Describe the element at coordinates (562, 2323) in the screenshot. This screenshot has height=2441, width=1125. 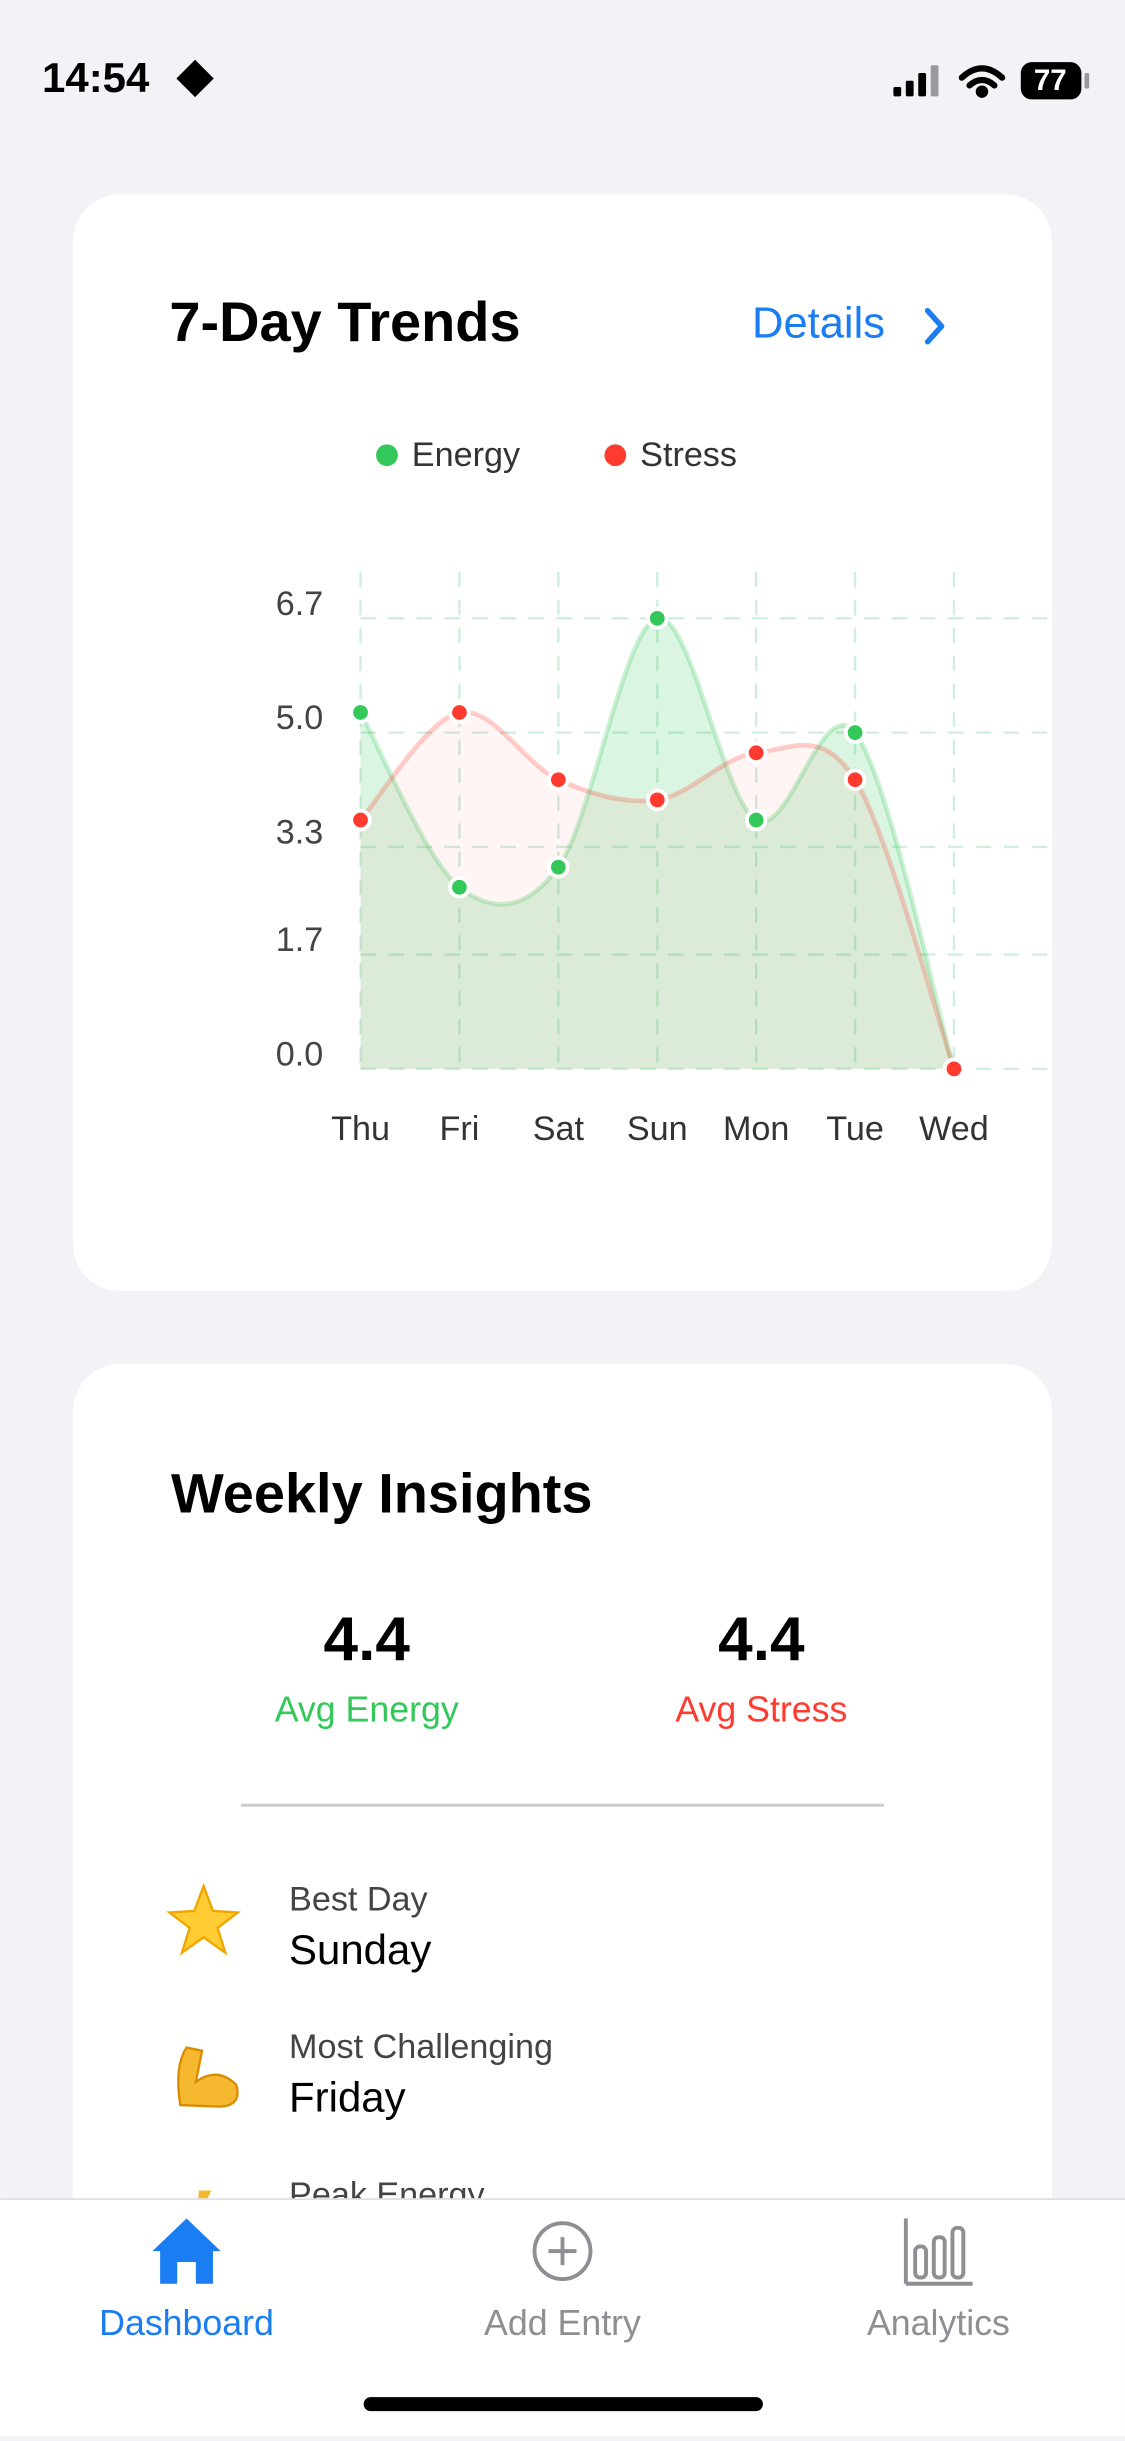
I see `tab-label: Add Entry` at that location.